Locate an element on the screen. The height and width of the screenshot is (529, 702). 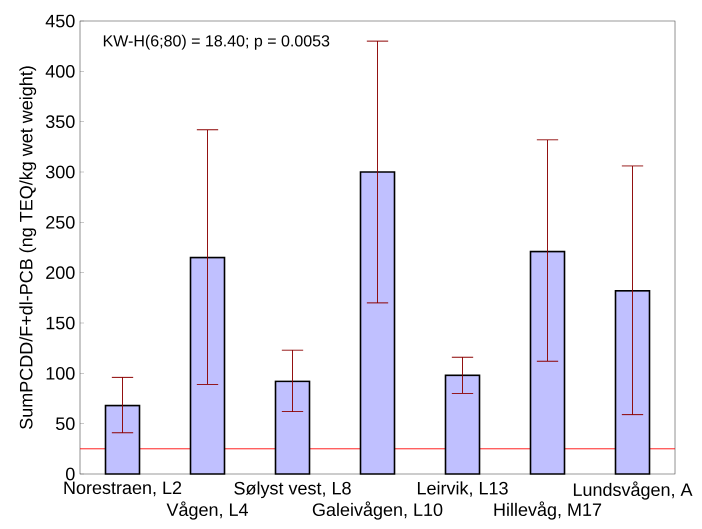
x-tick-label: Vågen, L4 is located at coordinates (207, 510).